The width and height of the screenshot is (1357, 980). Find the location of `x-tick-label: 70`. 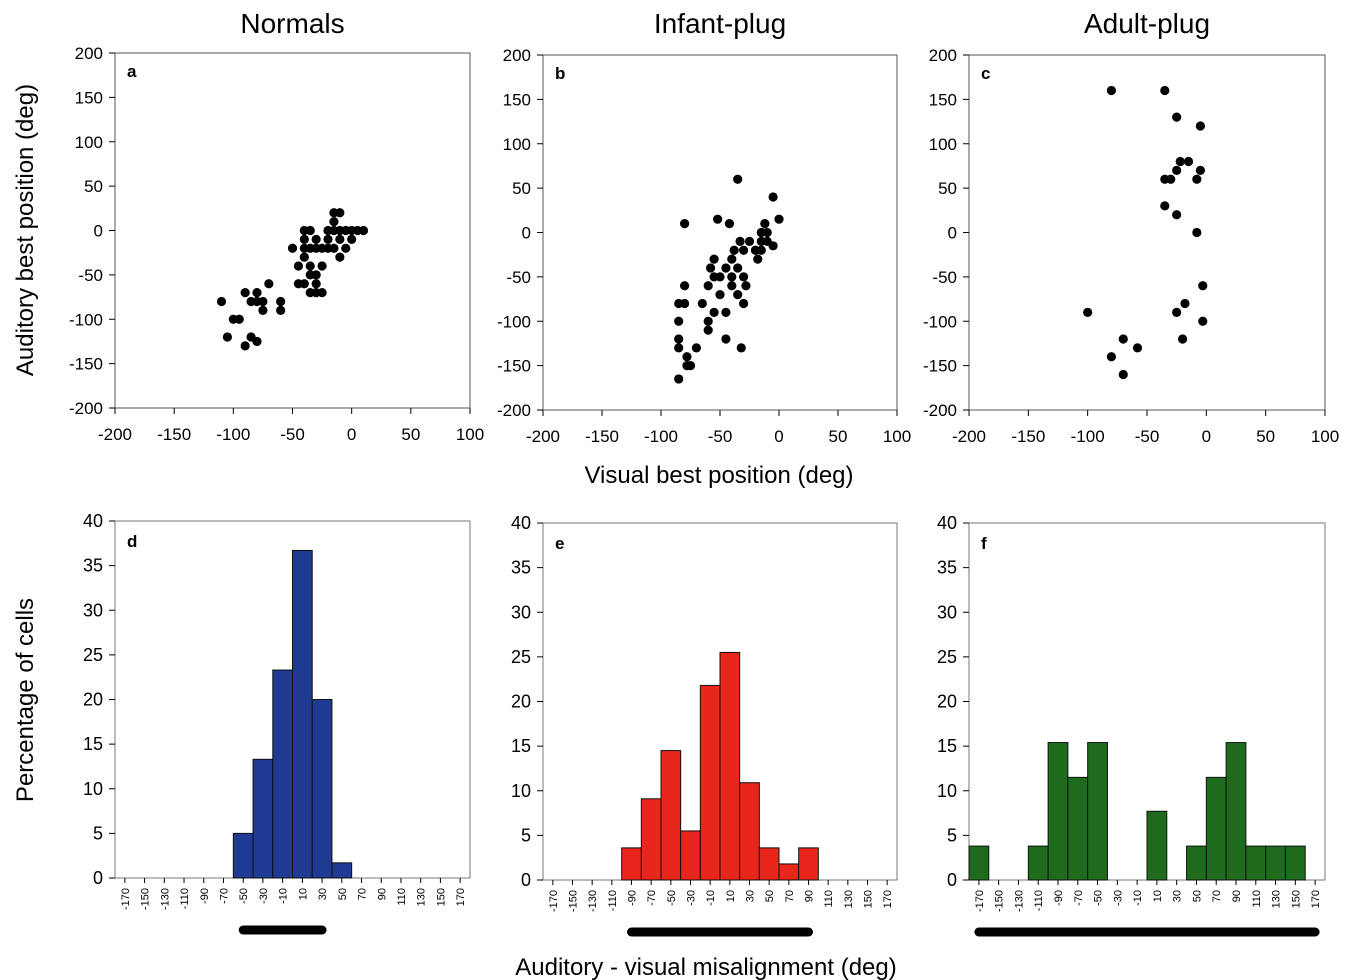

x-tick-label: 70 is located at coordinates (790, 896).